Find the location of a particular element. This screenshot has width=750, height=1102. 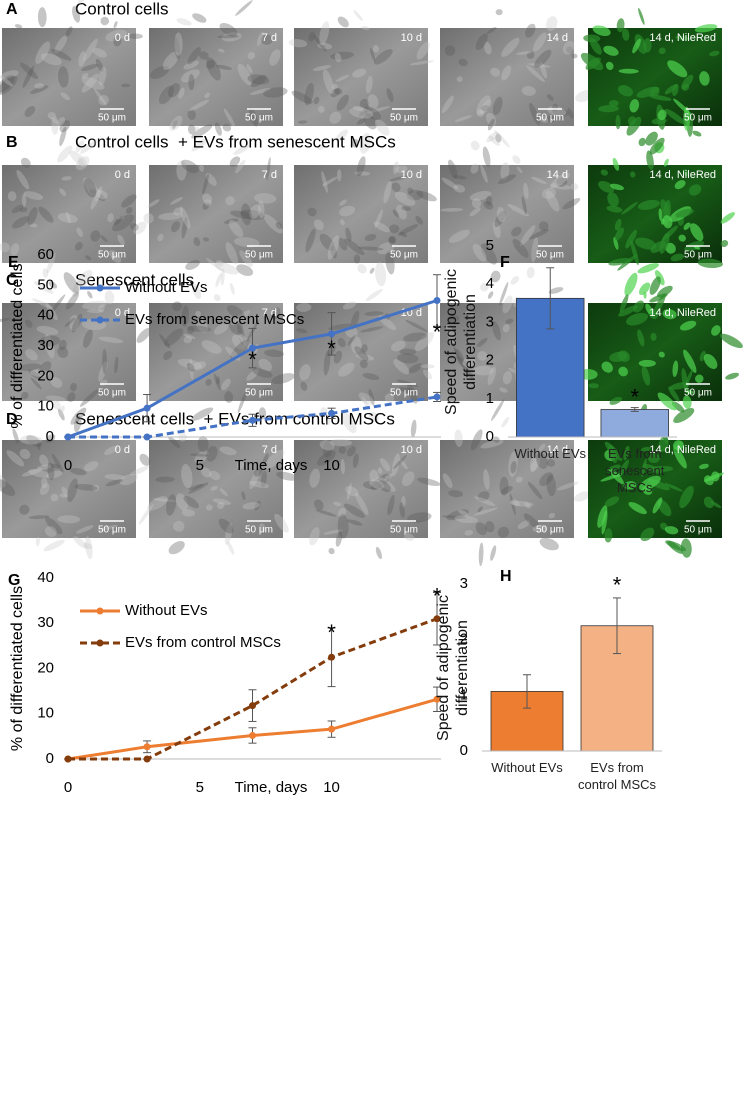

y-axis-label: % of differentiated cells is located at coordinates (17, 668).